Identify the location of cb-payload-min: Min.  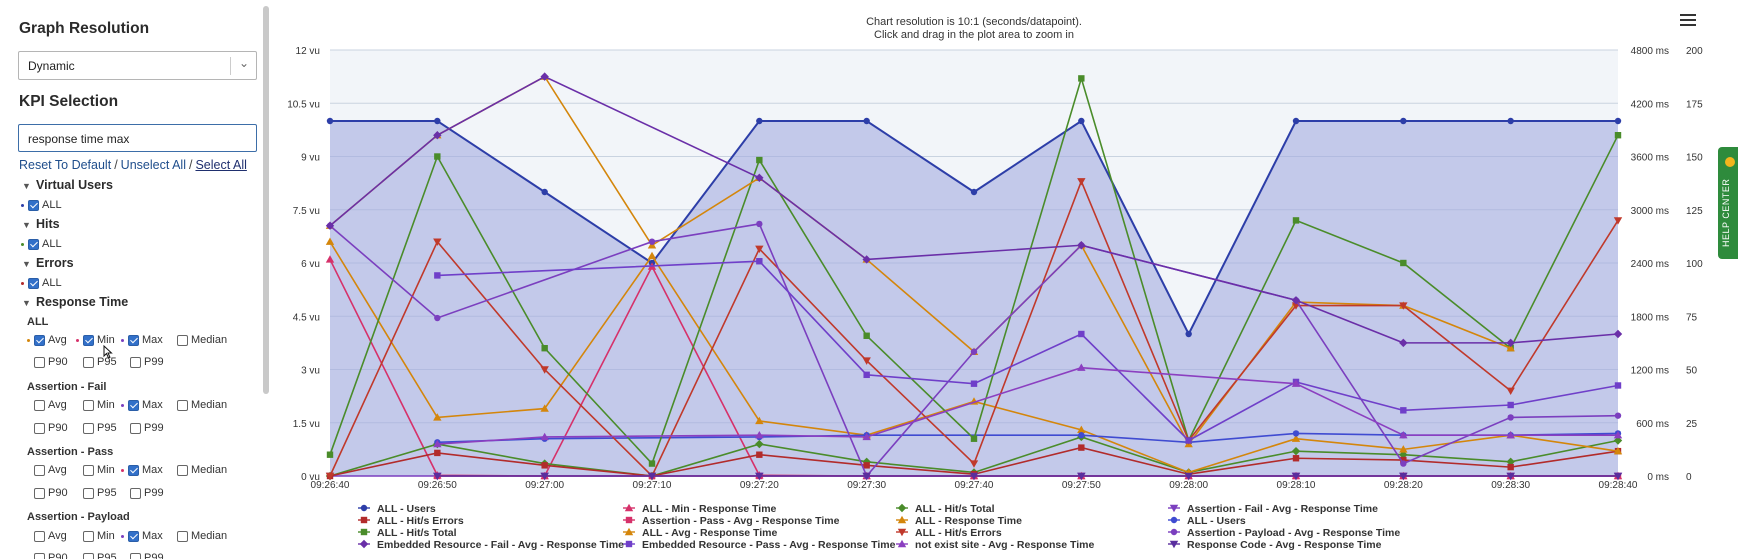
(99, 536).